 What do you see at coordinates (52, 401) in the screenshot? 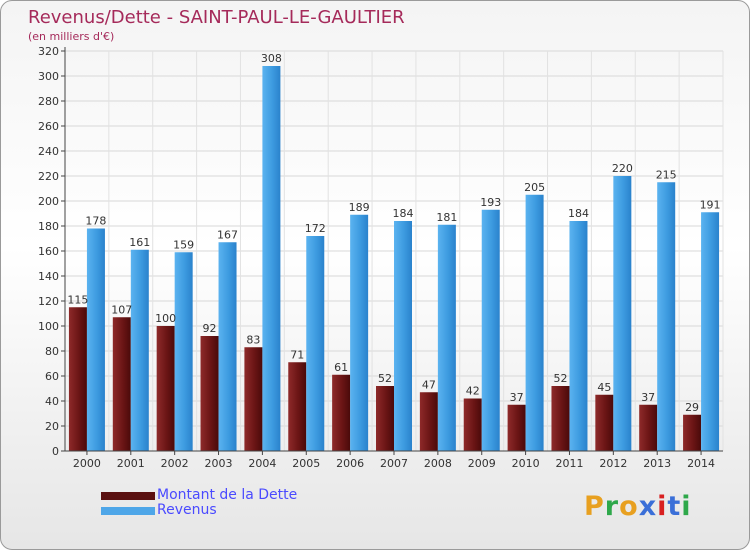
I see `y-tick-label: 40` at bounding box center [52, 401].